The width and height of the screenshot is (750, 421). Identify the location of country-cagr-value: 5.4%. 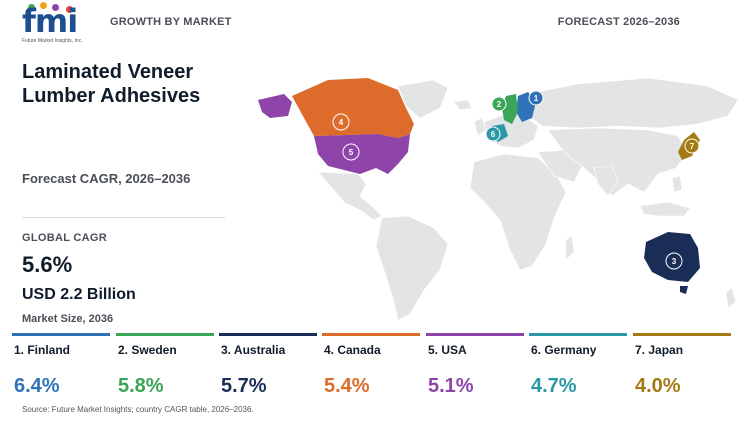
(347, 386).